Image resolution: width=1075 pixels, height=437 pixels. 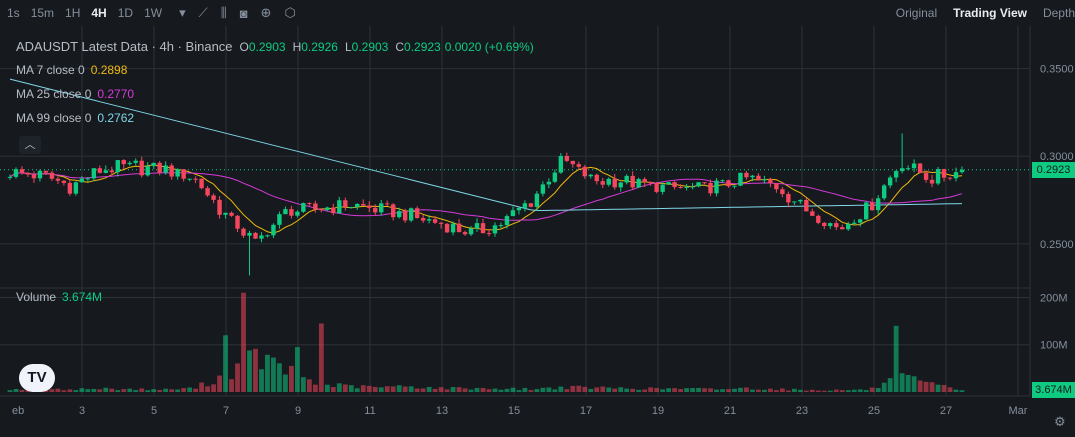 I want to click on timeframe-dropdown-icon: ▾, so click(x=182, y=12).